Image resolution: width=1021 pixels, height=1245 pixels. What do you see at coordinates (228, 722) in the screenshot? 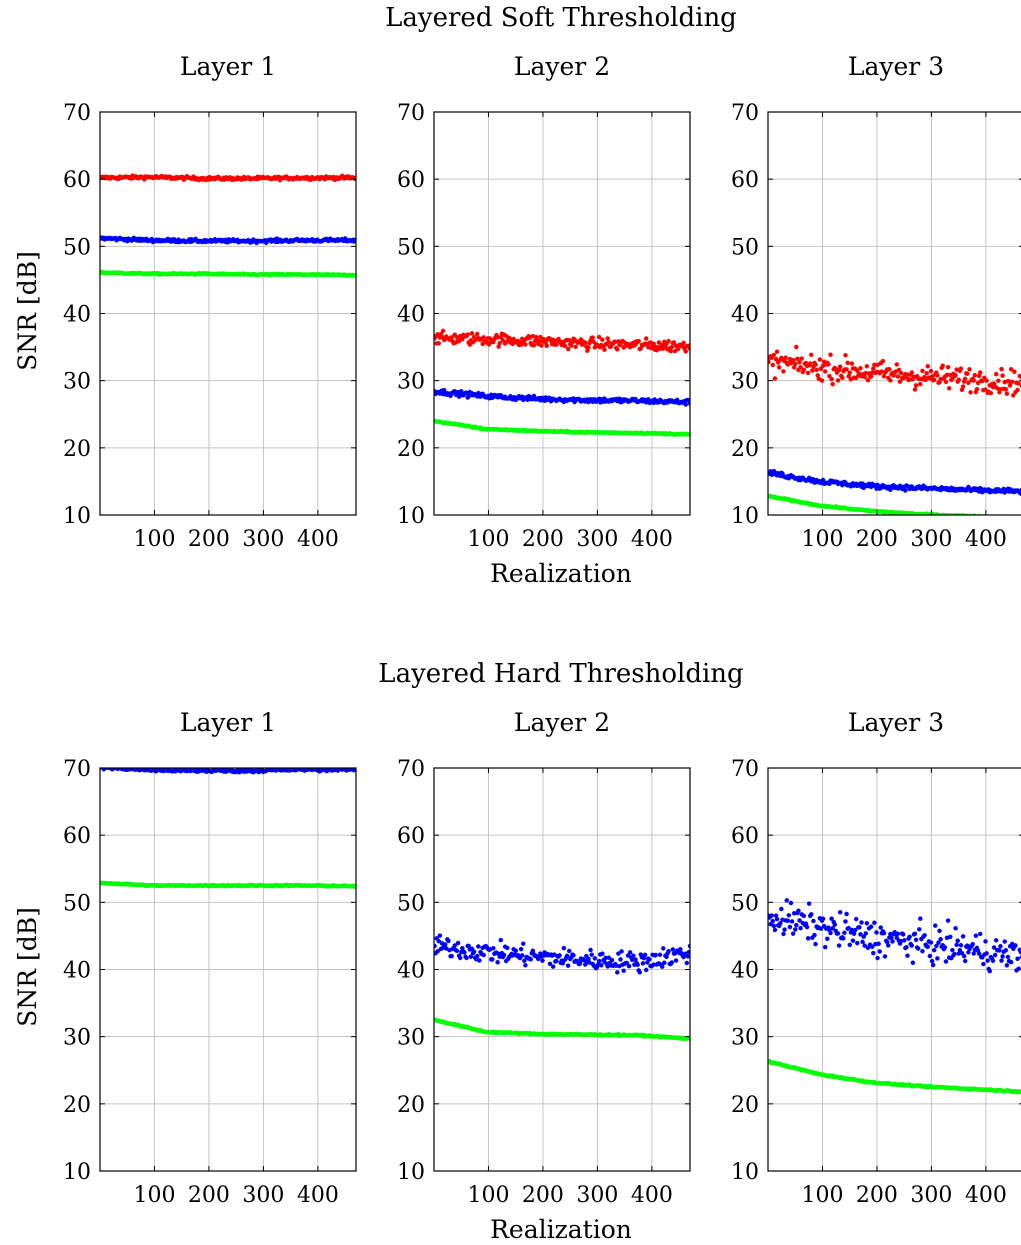
I see `hard-panel-1-title: Layer 1` at bounding box center [228, 722].